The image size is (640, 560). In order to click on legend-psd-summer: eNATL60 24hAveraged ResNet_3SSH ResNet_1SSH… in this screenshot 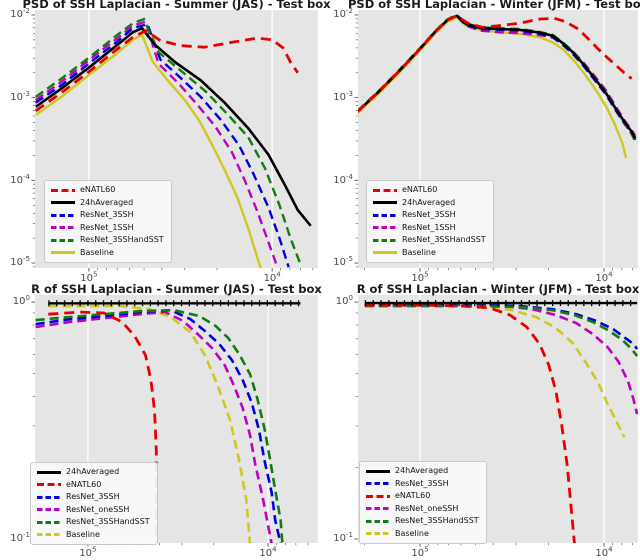, I will do `click(108, 221)`.